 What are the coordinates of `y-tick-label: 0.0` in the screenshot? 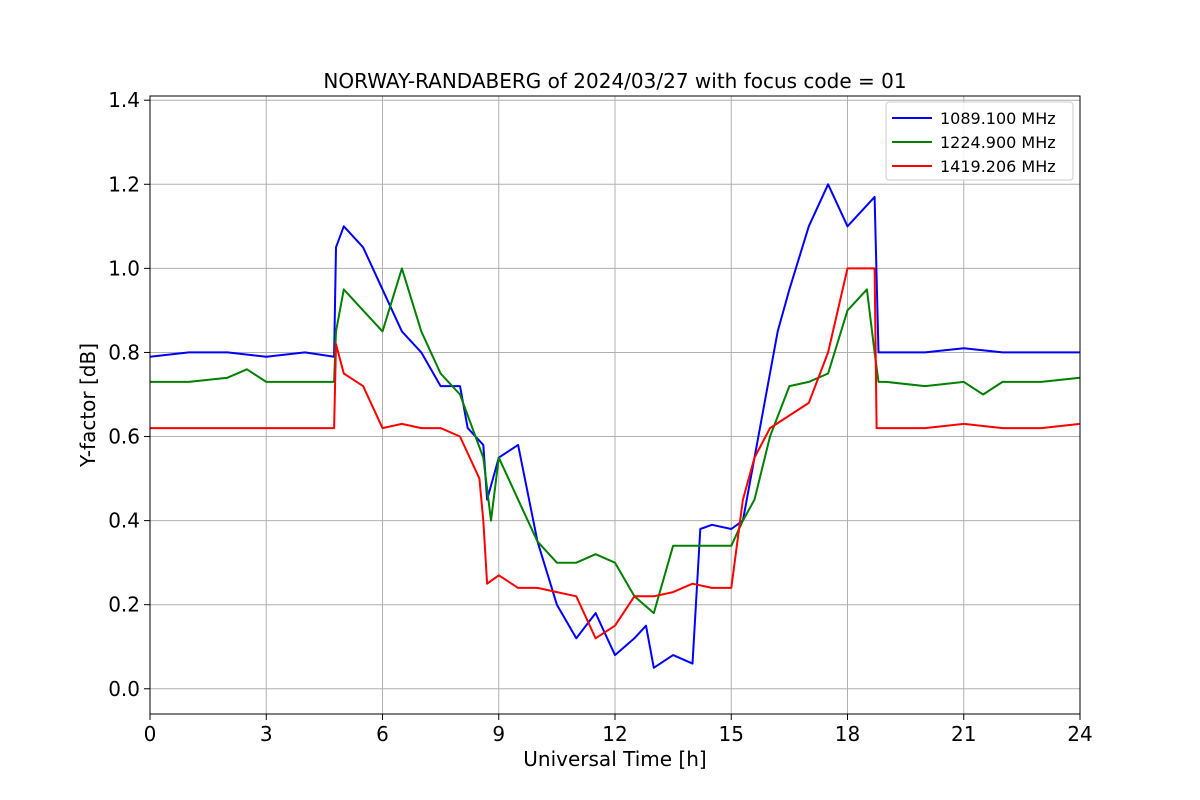 It's located at (124, 689).